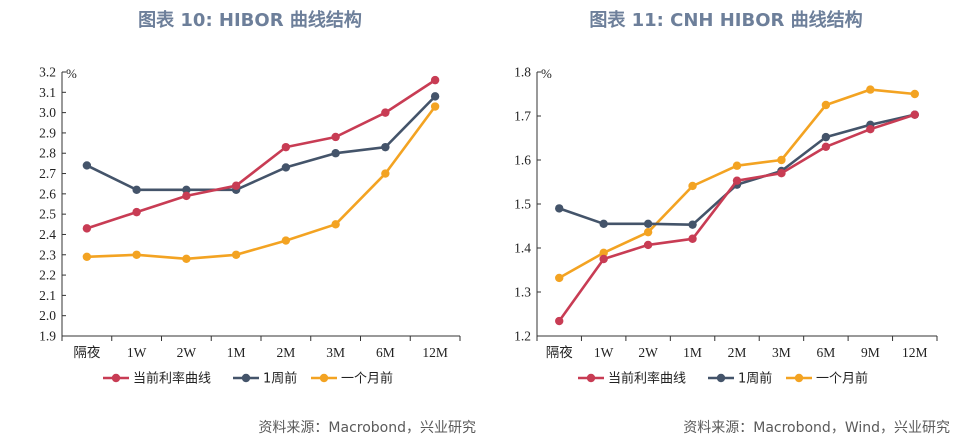 The height and width of the screenshot is (448, 973). Describe the element at coordinates (559, 352) in the screenshot. I see `cnh-hibor-x-tick-label: 隔夜` at that location.